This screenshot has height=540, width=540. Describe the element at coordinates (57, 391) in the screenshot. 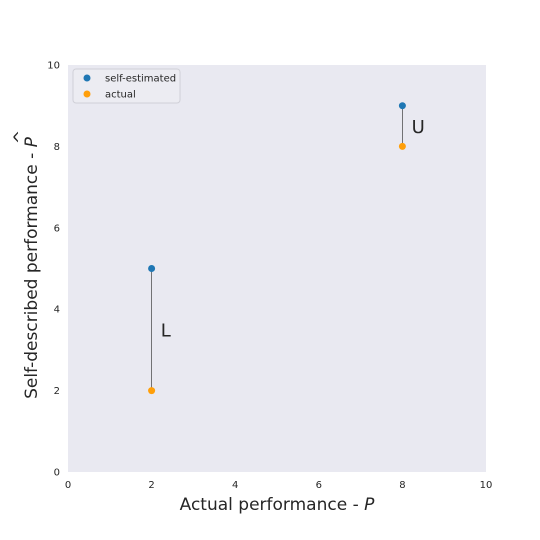

I see `y-tick-label: 2` at that location.